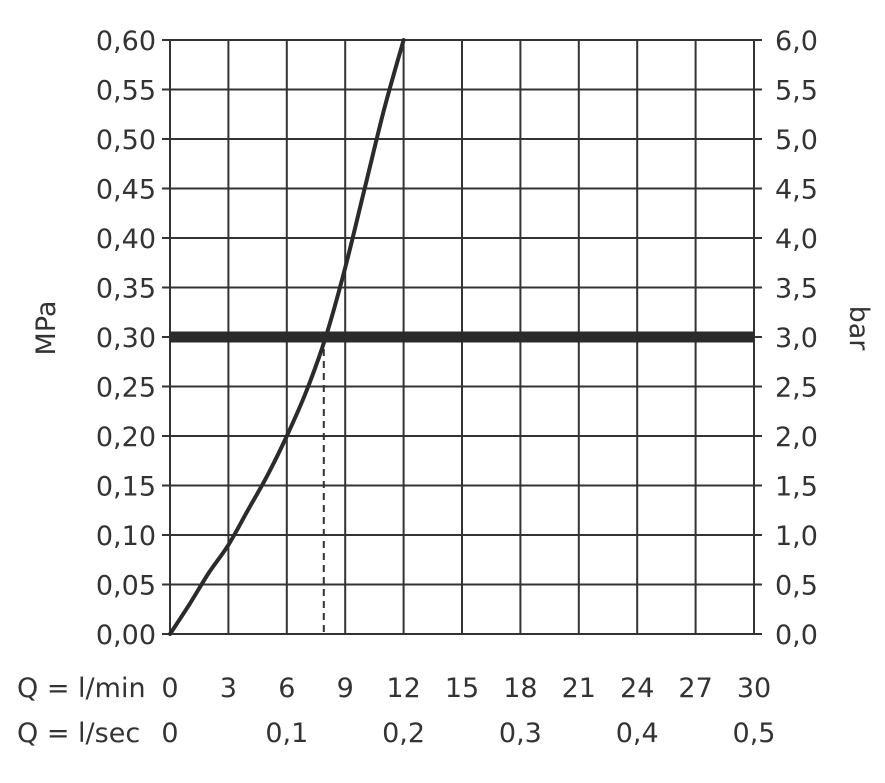  I want to click on x-tick-label-lsec: 0,5, so click(754, 733).